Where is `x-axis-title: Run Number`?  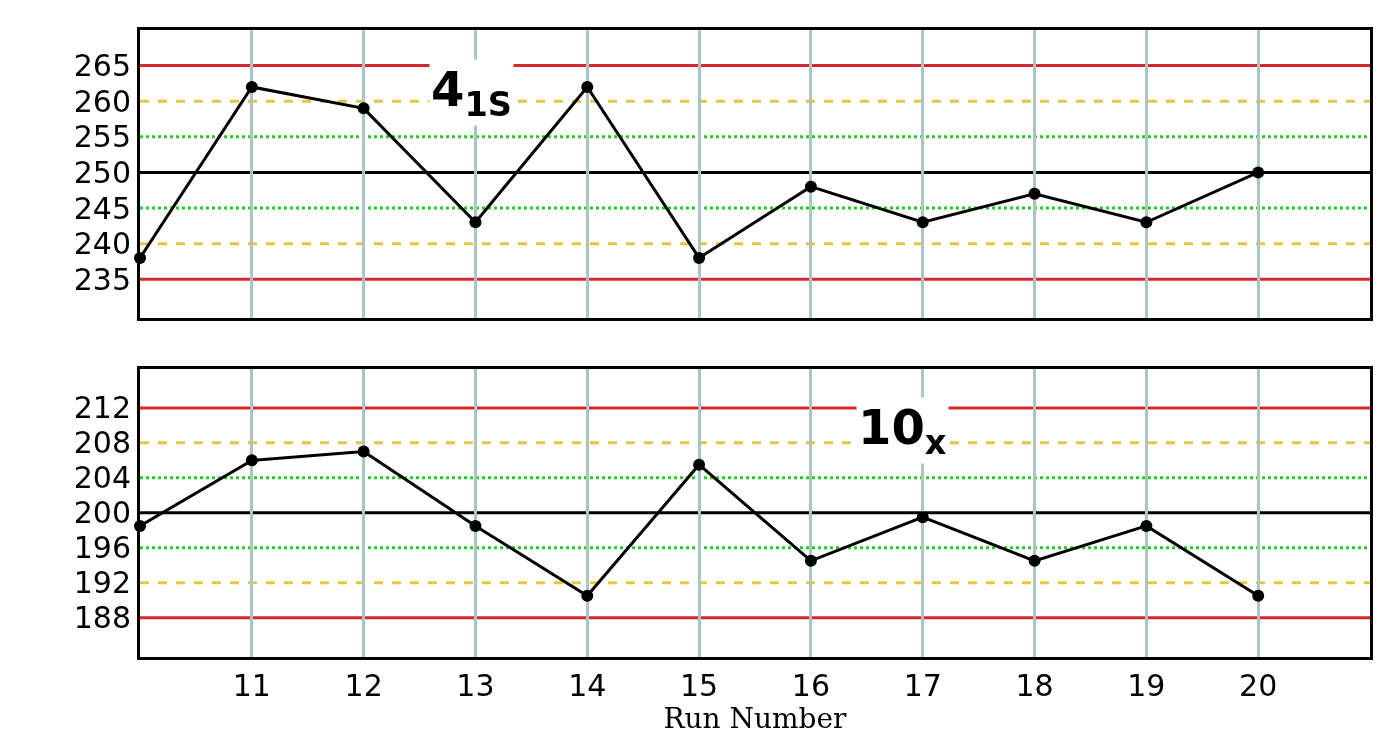
x-axis-title: Run Number is located at coordinates (755, 718).